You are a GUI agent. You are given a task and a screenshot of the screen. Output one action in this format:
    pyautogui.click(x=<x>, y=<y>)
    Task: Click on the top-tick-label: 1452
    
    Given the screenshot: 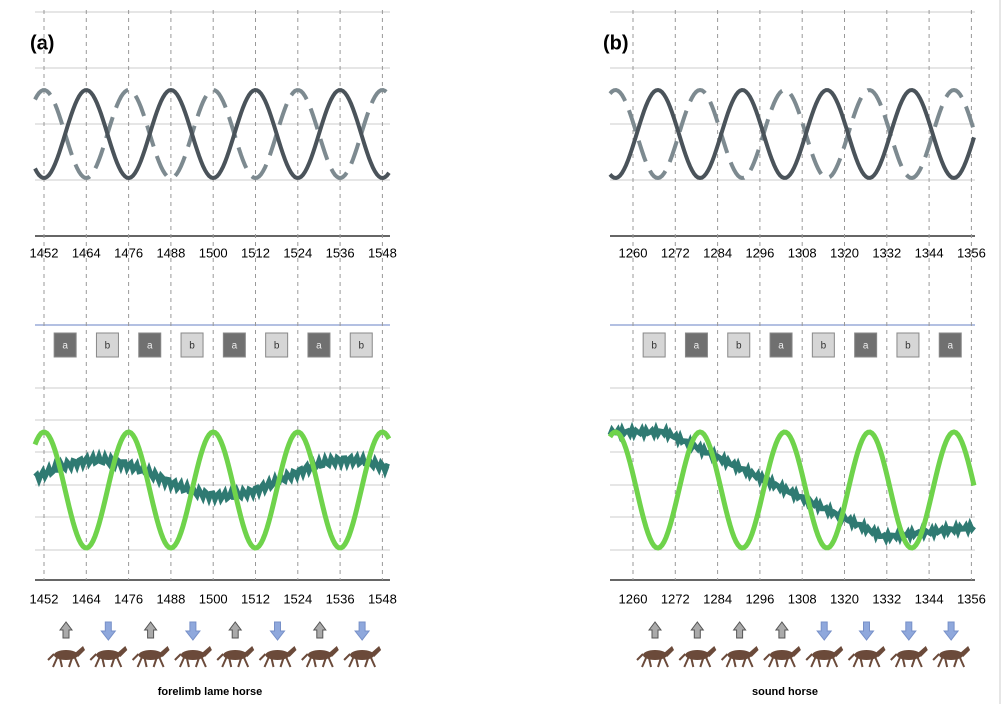 What is the action you would take?
    pyautogui.click(x=44, y=252)
    